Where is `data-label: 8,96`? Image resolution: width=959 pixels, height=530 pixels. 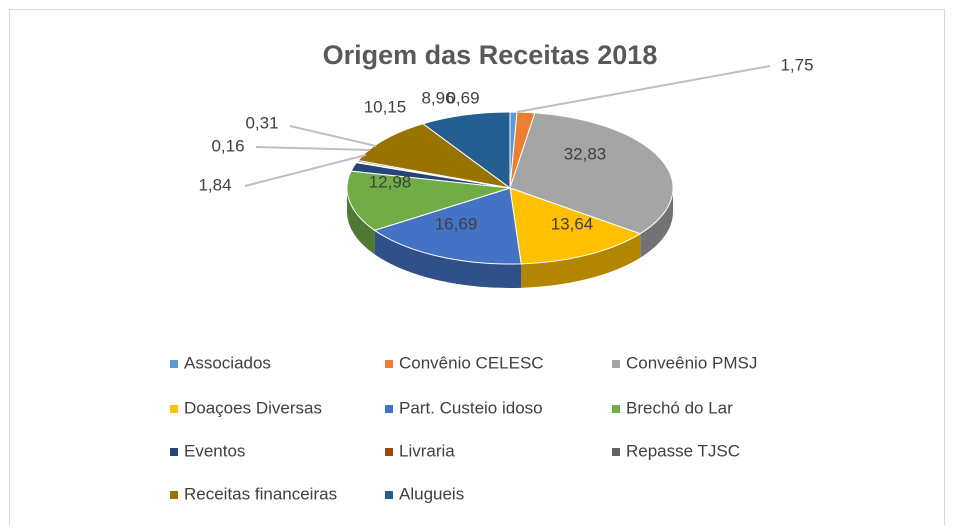 data-label: 8,96 is located at coordinates (437, 97).